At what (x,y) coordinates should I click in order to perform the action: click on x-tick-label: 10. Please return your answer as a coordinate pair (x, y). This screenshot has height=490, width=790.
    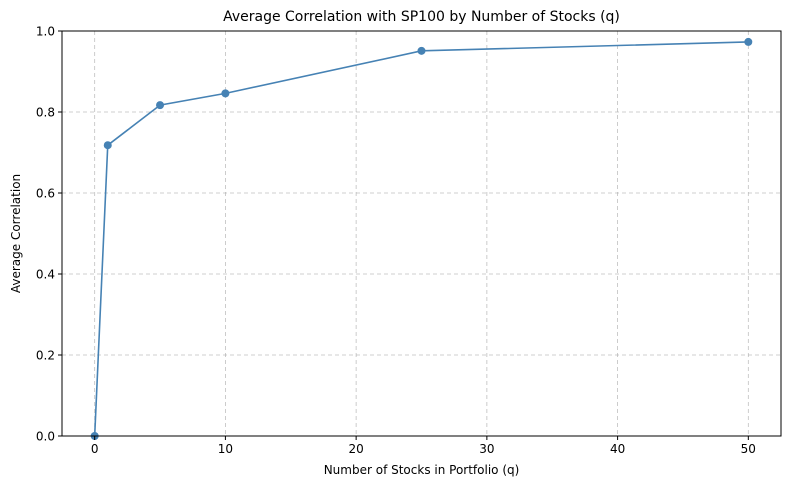
    Looking at the image, I should click on (225, 449).